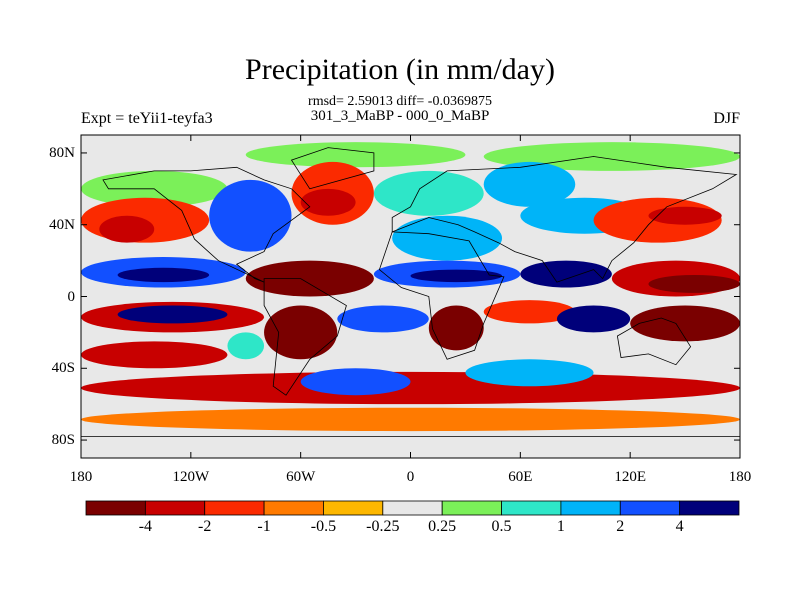  What do you see at coordinates (383, 526) in the screenshot?
I see `colorbar-label: -0.25` at bounding box center [383, 526].